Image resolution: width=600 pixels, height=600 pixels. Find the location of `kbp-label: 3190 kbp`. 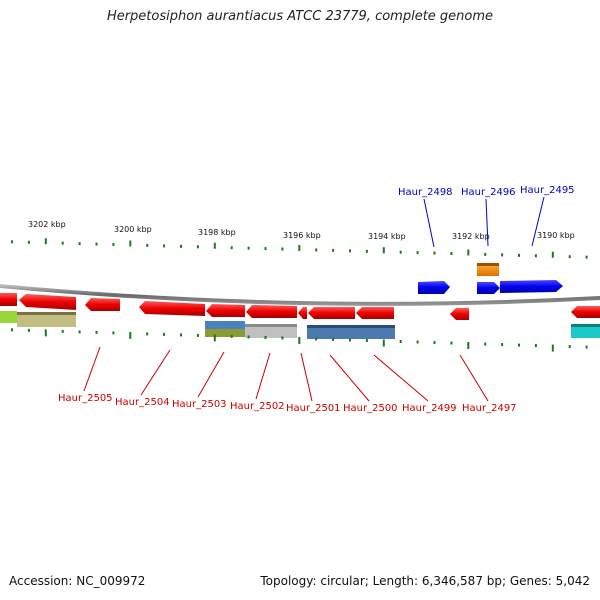

kbp-label: 3190 kbp is located at coordinates (556, 235).